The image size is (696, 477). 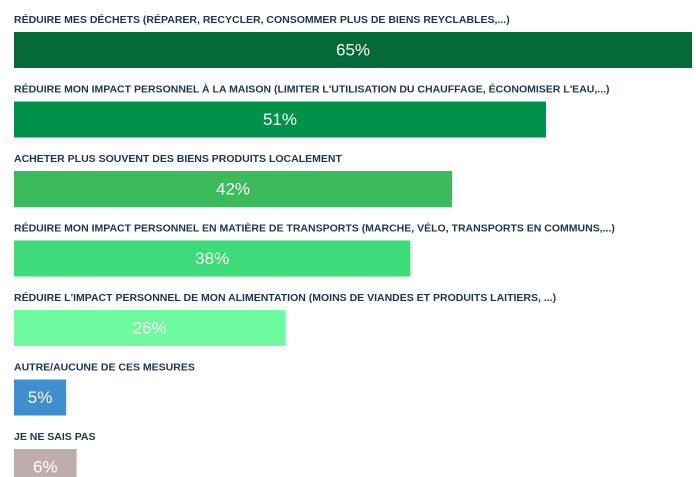 I want to click on value-label: 6%, so click(x=45, y=466).